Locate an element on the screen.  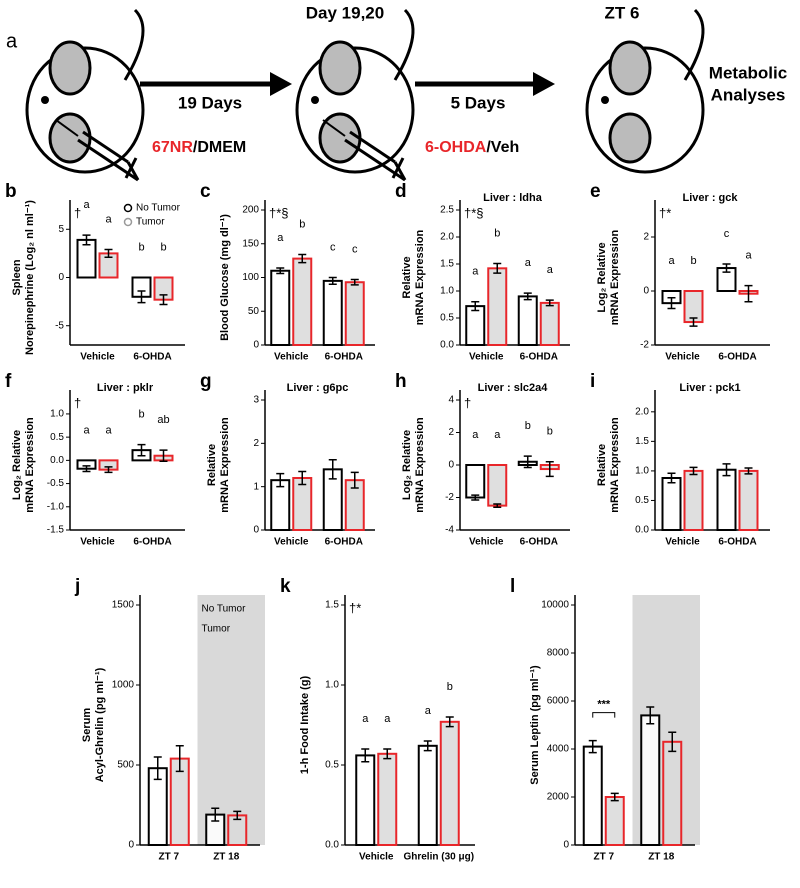
y-tick-label: 150 is located at coordinates (250, 243).